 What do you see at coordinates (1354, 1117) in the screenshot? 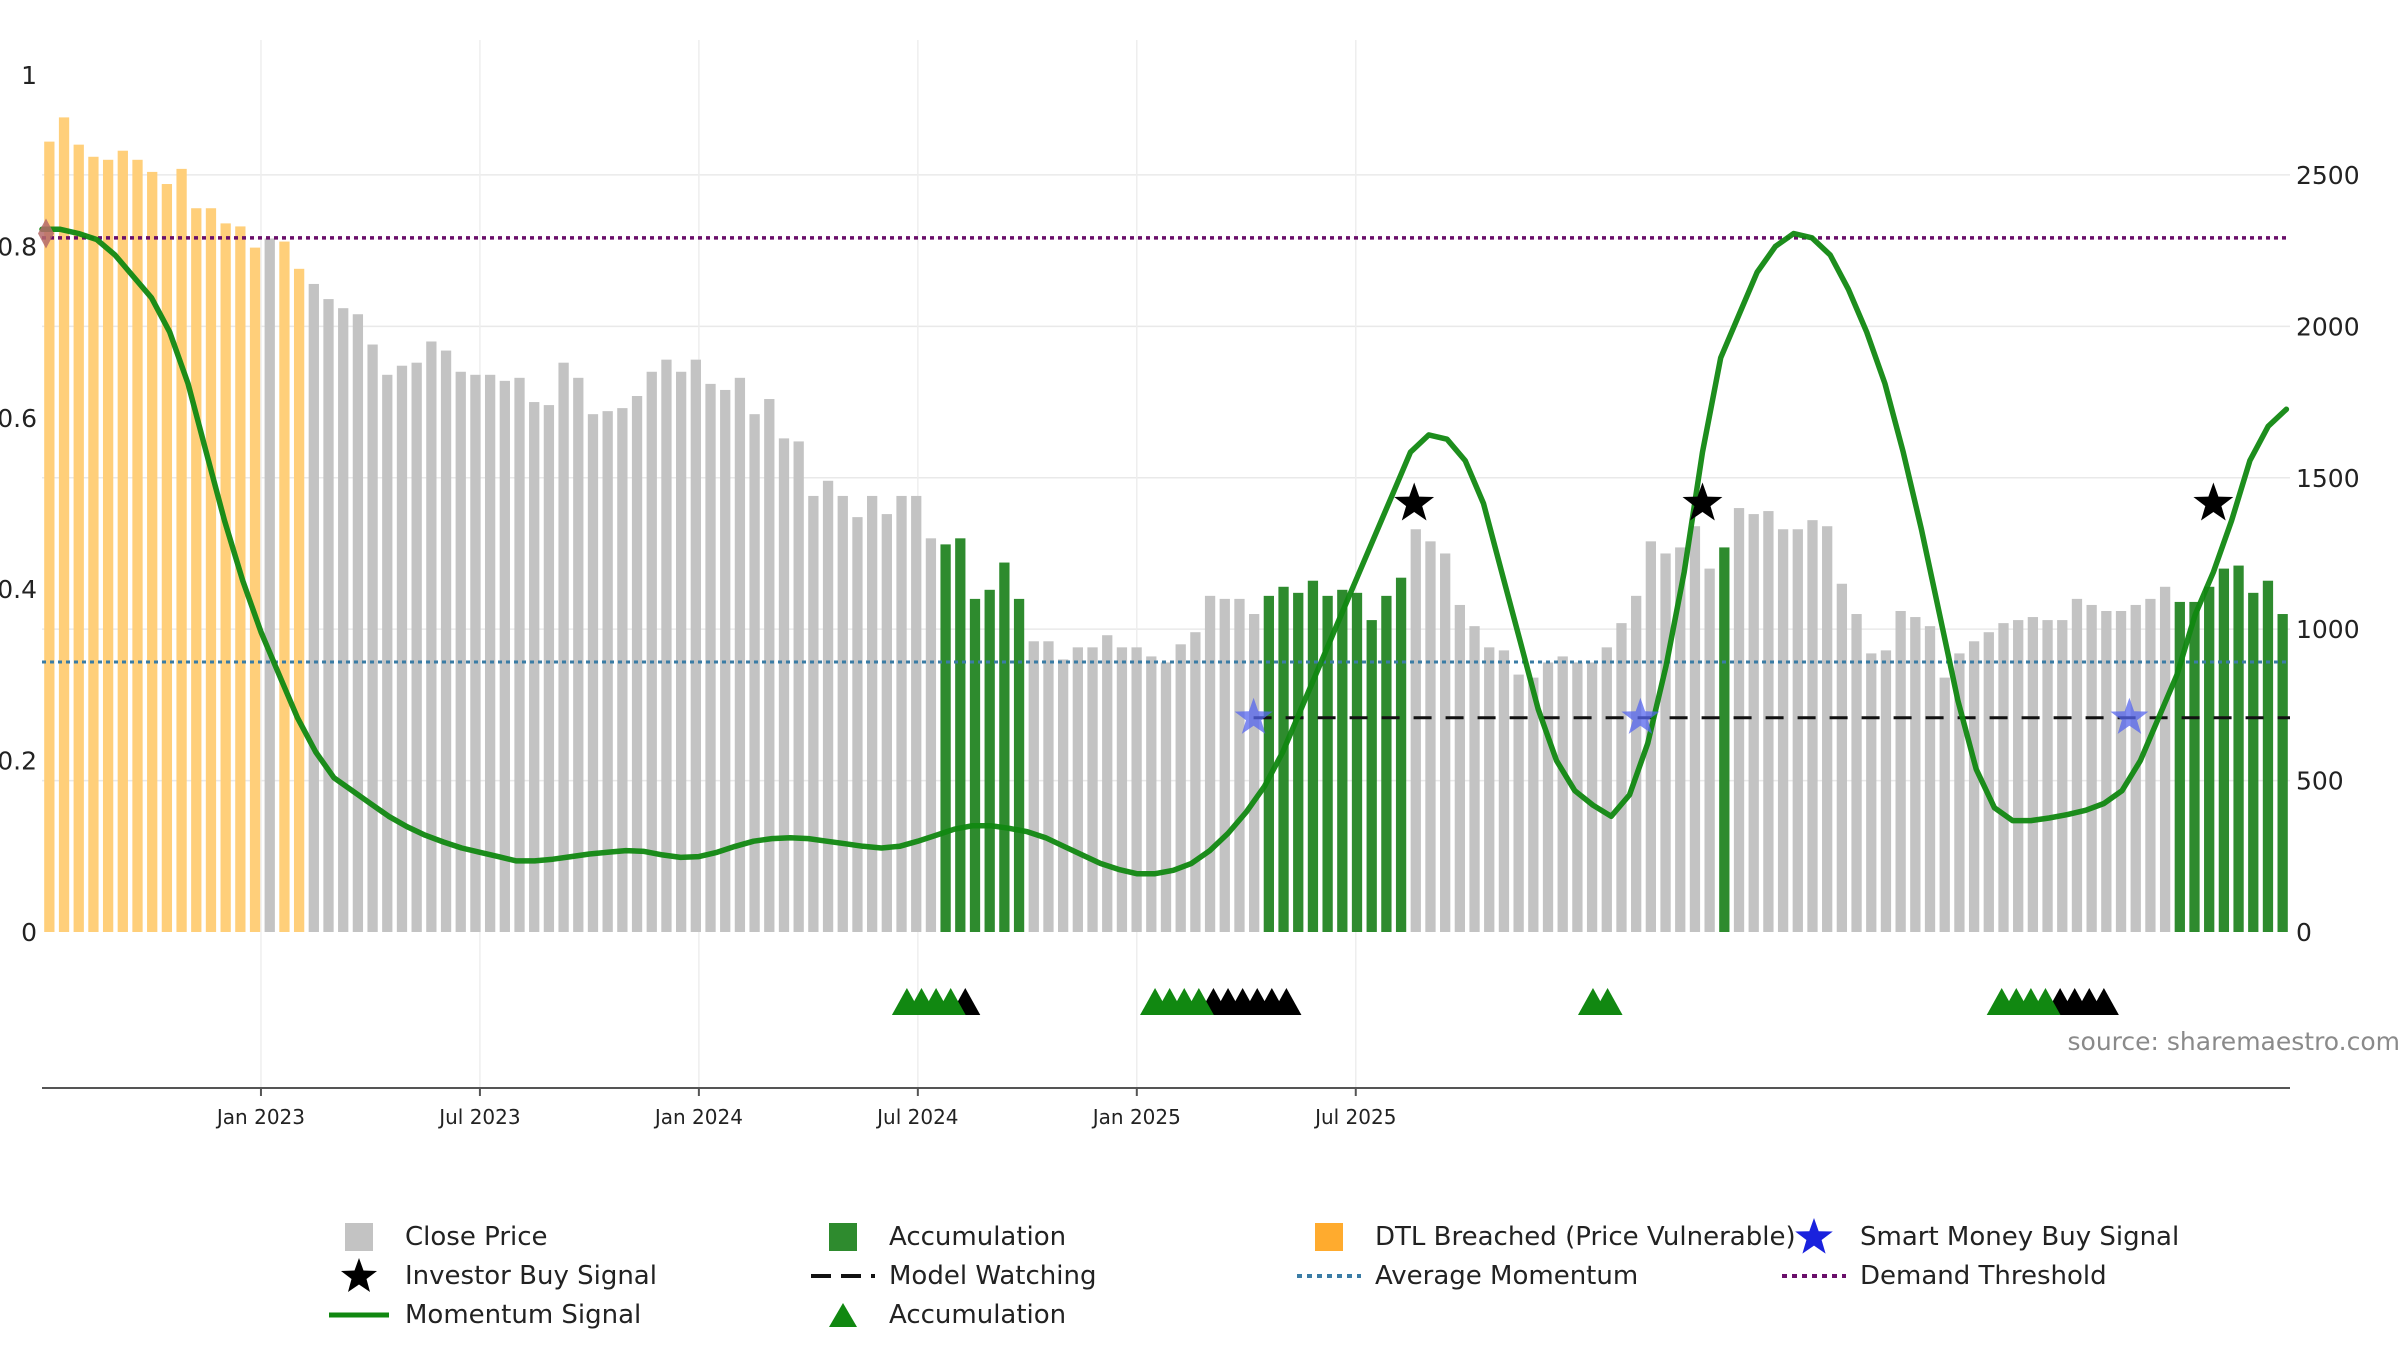
I see `x-tick-label: Jul 2025` at bounding box center [1354, 1117].